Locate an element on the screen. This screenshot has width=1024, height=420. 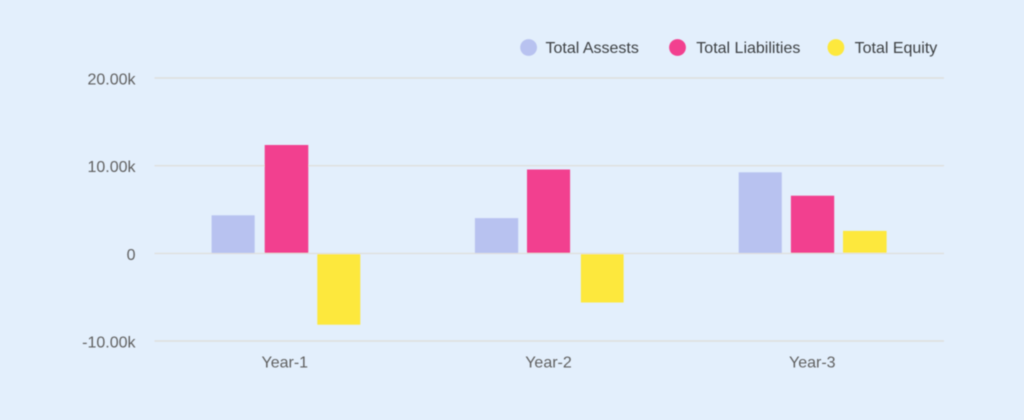
svg-text: Total Equity is located at coordinates (896, 48).